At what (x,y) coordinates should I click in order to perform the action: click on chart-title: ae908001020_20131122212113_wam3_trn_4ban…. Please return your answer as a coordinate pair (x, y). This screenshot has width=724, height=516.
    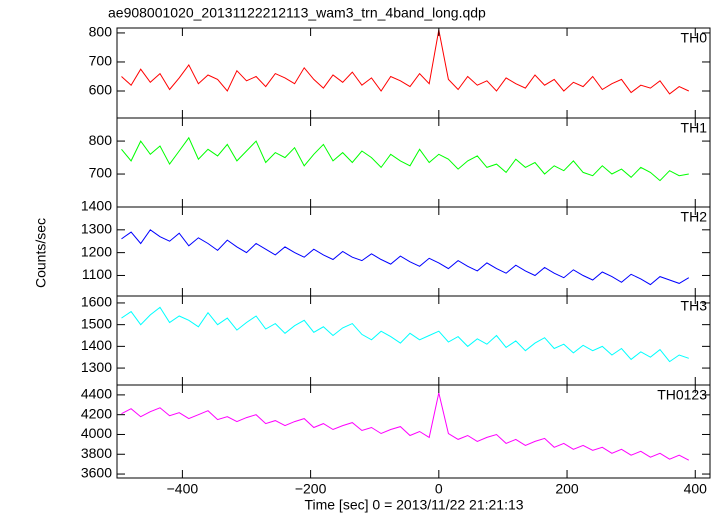
    Looking at the image, I should click on (297, 13).